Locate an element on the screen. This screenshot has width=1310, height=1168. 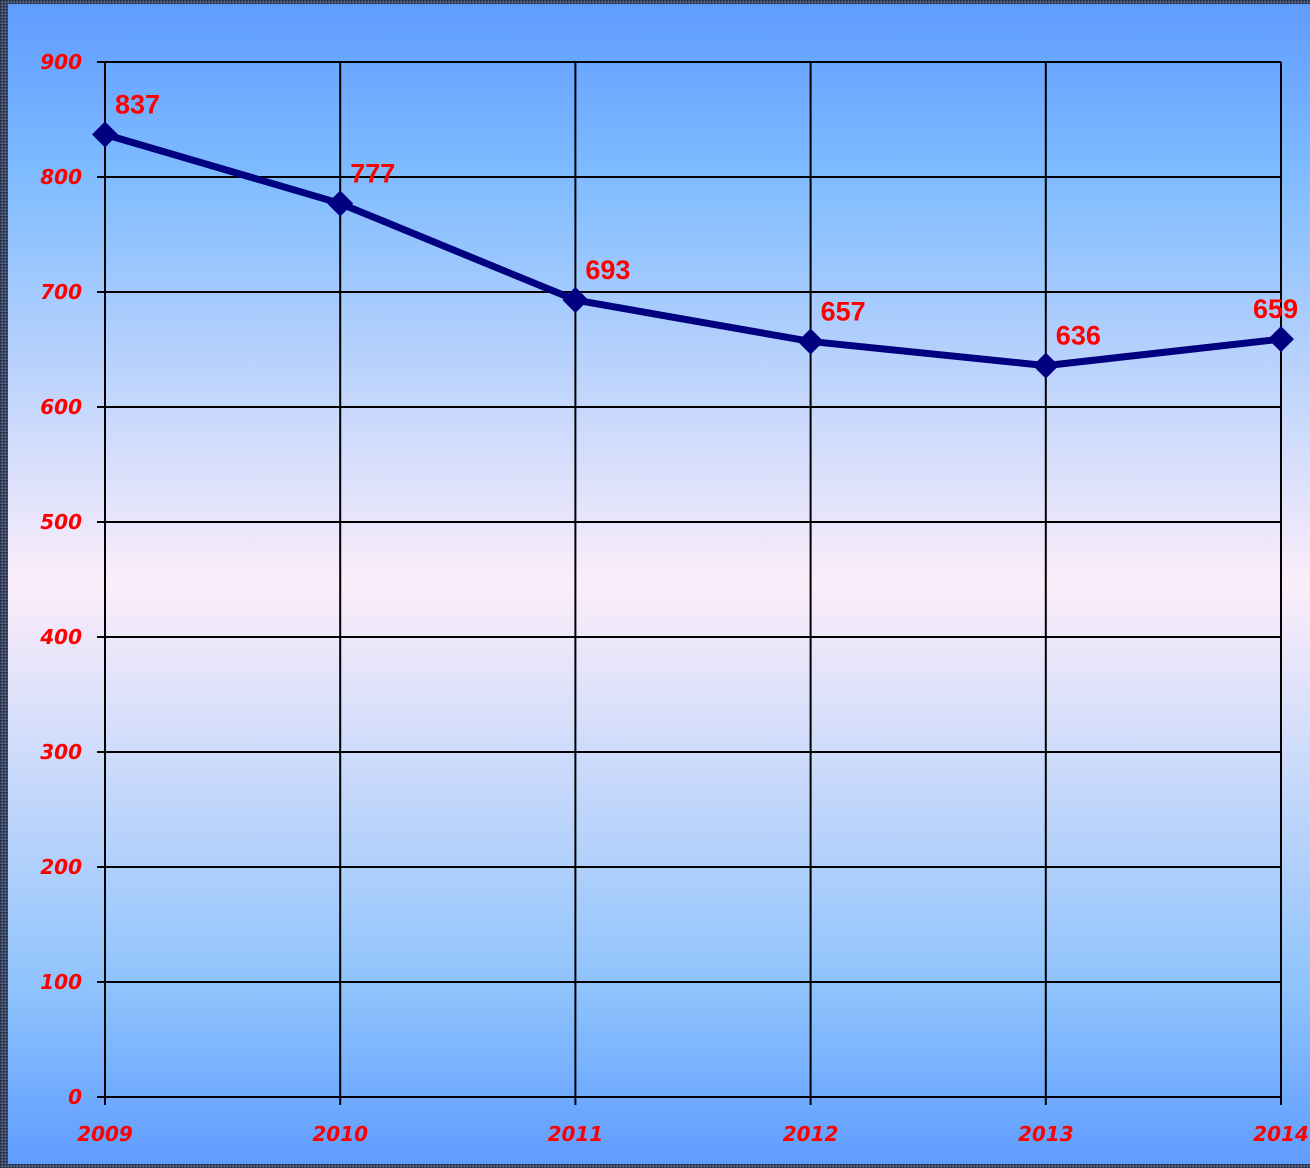
y-tick-label: 800 is located at coordinates (61, 177).